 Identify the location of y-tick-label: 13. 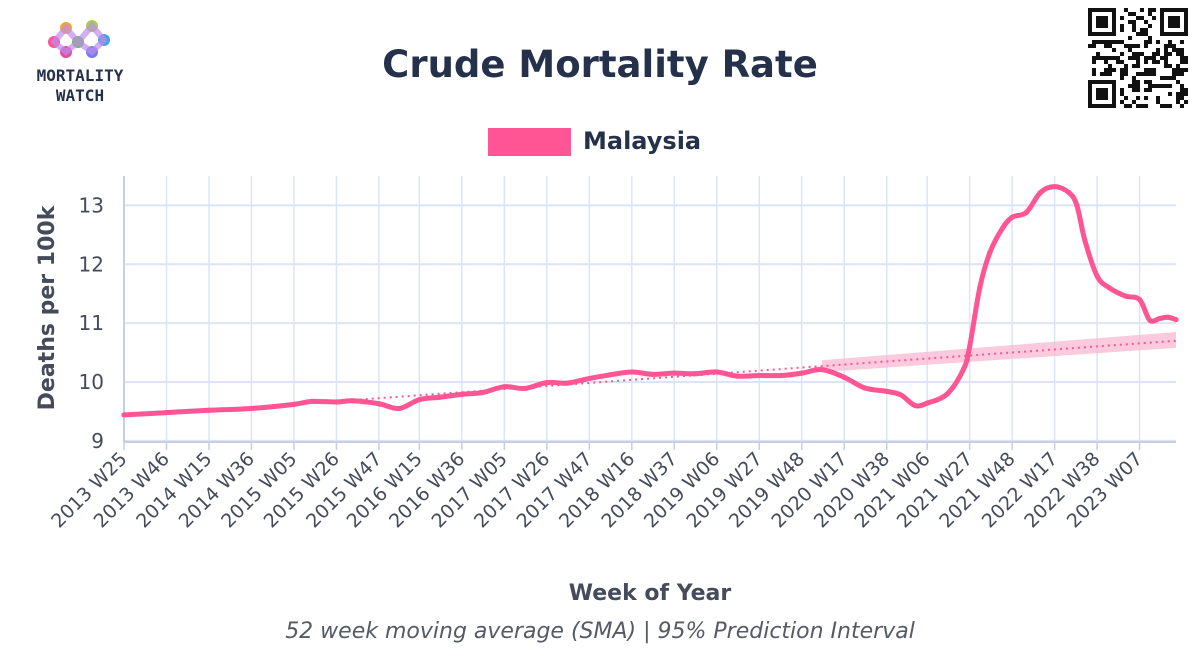
(91, 205).